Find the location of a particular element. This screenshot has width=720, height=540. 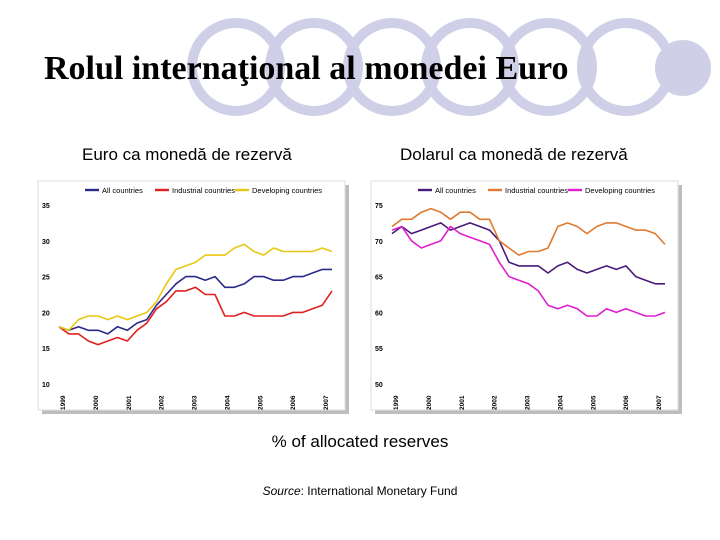

source-note: Source: International Monetary Fund is located at coordinates (360, 491).